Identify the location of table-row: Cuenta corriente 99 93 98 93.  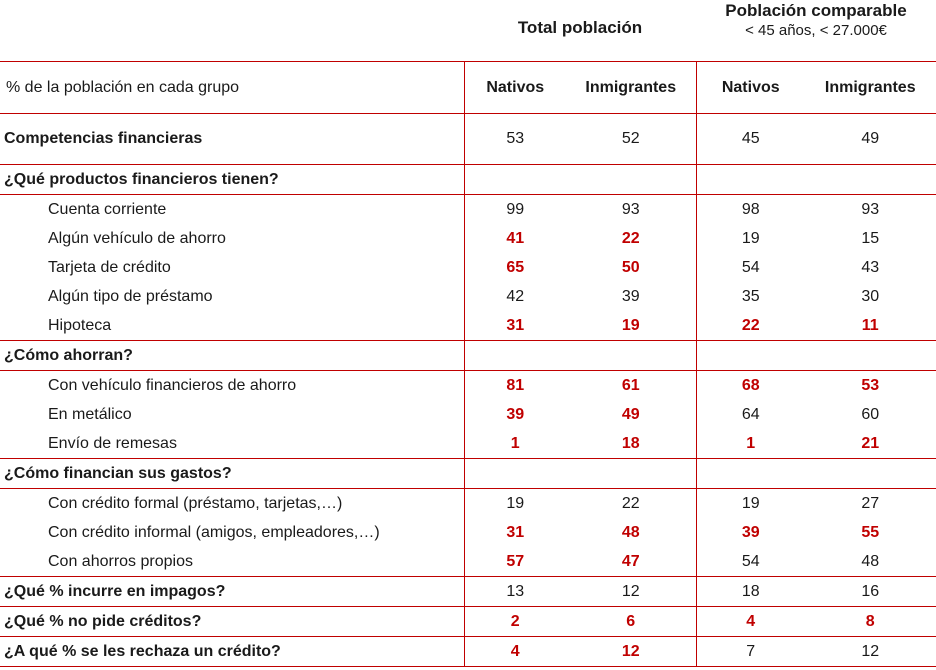
(468, 209).